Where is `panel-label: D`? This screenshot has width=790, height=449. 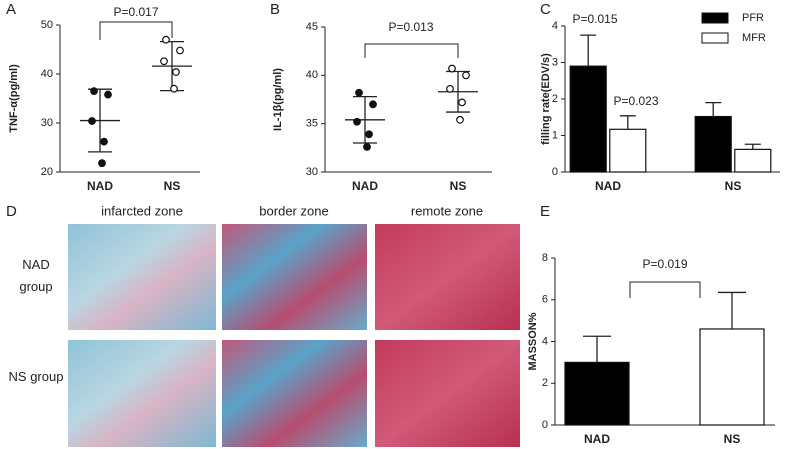 panel-label: D is located at coordinates (11, 211).